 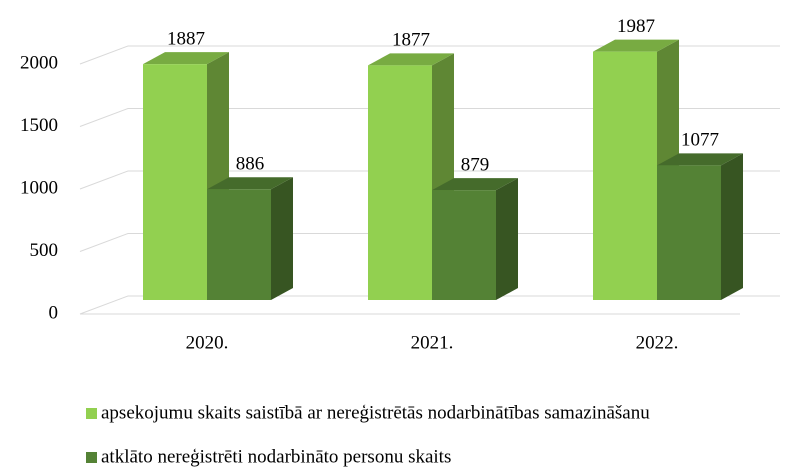 I want to click on value-label: 1077, so click(x=700, y=140).